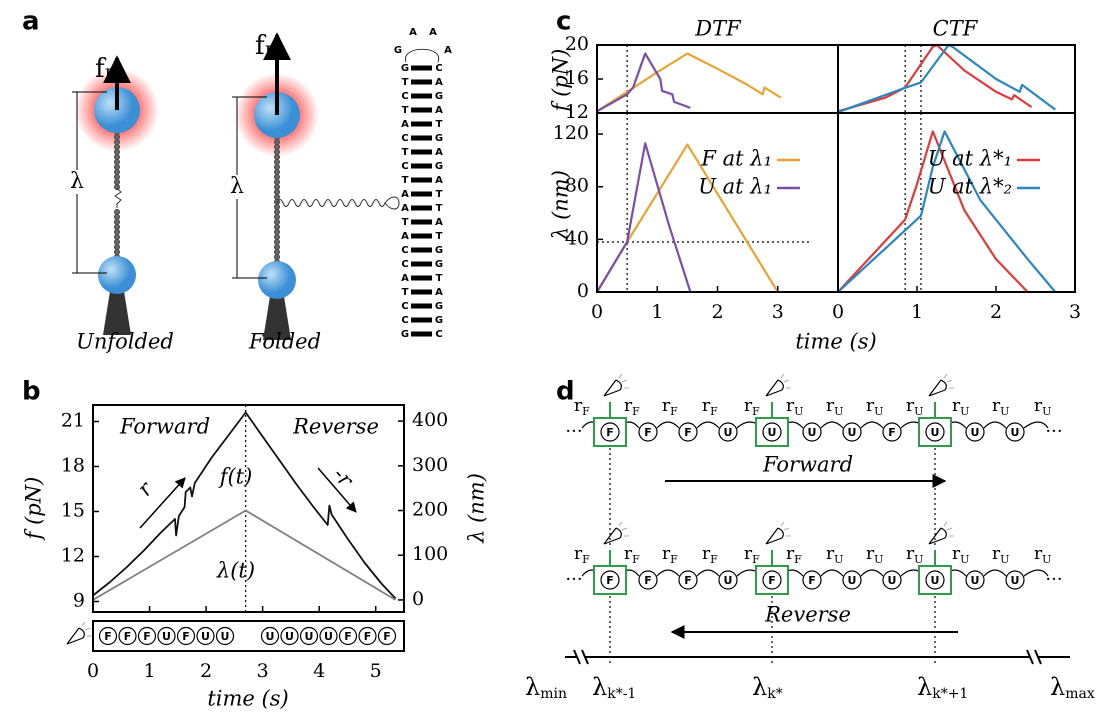 This screenshot has width=1104, height=717. What do you see at coordinates (125, 342) in the screenshot?
I see `caption: Unfolded` at bounding box center [125, 342].